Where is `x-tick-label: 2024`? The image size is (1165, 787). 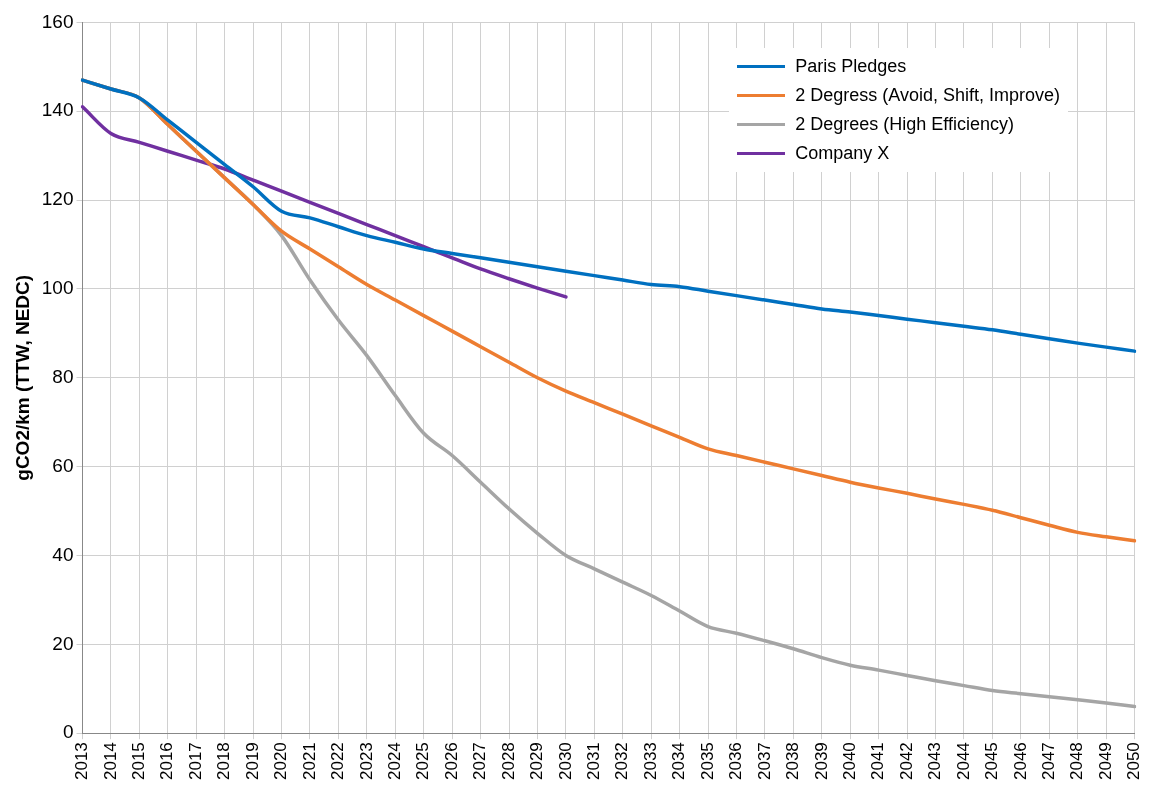 x-tick-label: 2024 is located at coordinates (394, 761).